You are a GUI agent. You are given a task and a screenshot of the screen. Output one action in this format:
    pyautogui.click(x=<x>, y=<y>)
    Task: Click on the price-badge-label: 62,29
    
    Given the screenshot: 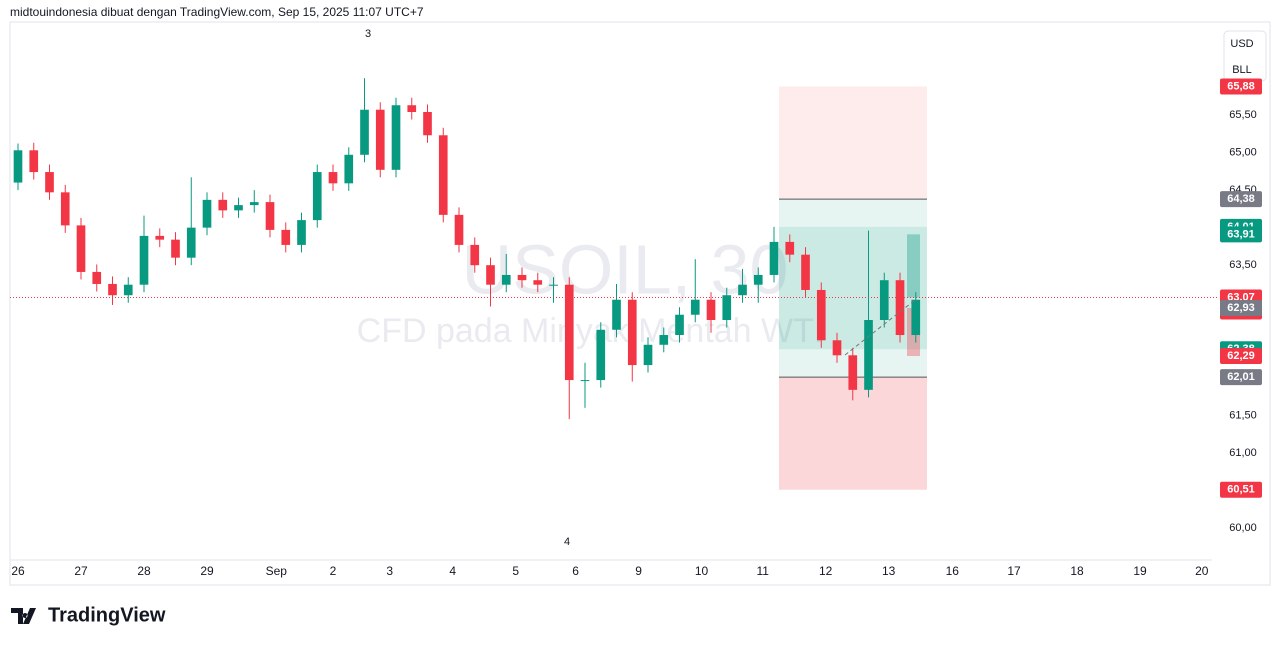 What is the action you would take?
    pyautogui.click(x=1241, y=356)
    